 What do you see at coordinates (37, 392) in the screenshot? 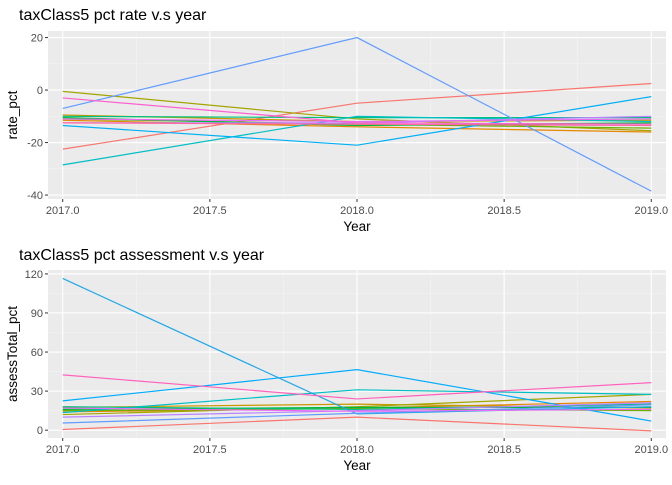
I see `y-tick-label: 30` at bounding box center [37, 392].